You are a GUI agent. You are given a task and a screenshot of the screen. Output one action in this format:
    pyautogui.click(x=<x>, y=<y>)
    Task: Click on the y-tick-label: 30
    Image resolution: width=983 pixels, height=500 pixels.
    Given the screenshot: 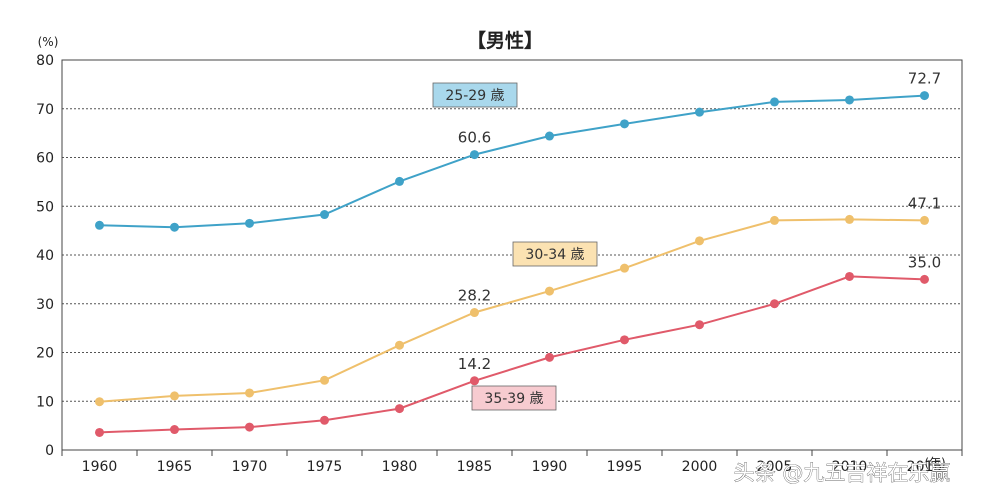 What is the action you would take?
    pyautogui.click(x=45, y=305)
    